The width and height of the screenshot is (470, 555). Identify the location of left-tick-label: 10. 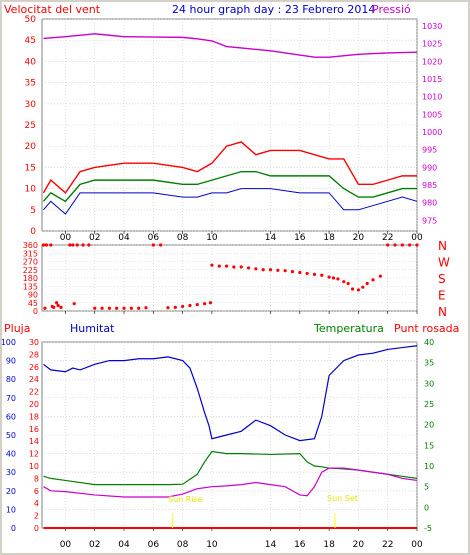
(31, 190).